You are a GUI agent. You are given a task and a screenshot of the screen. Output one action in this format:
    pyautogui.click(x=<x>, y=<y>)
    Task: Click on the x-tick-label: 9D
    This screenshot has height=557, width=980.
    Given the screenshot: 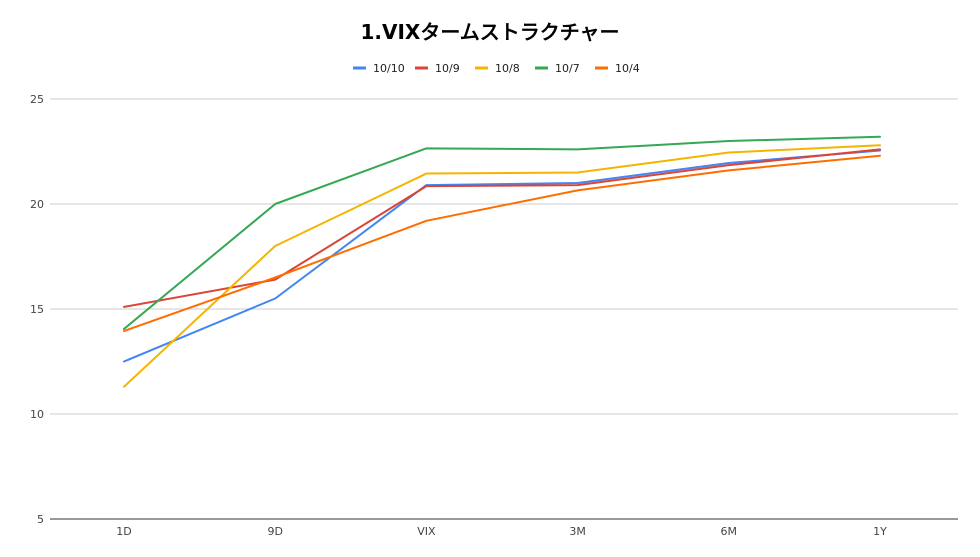 What is the action you would take?
    pyautogui.click(x=274, y=531)
    